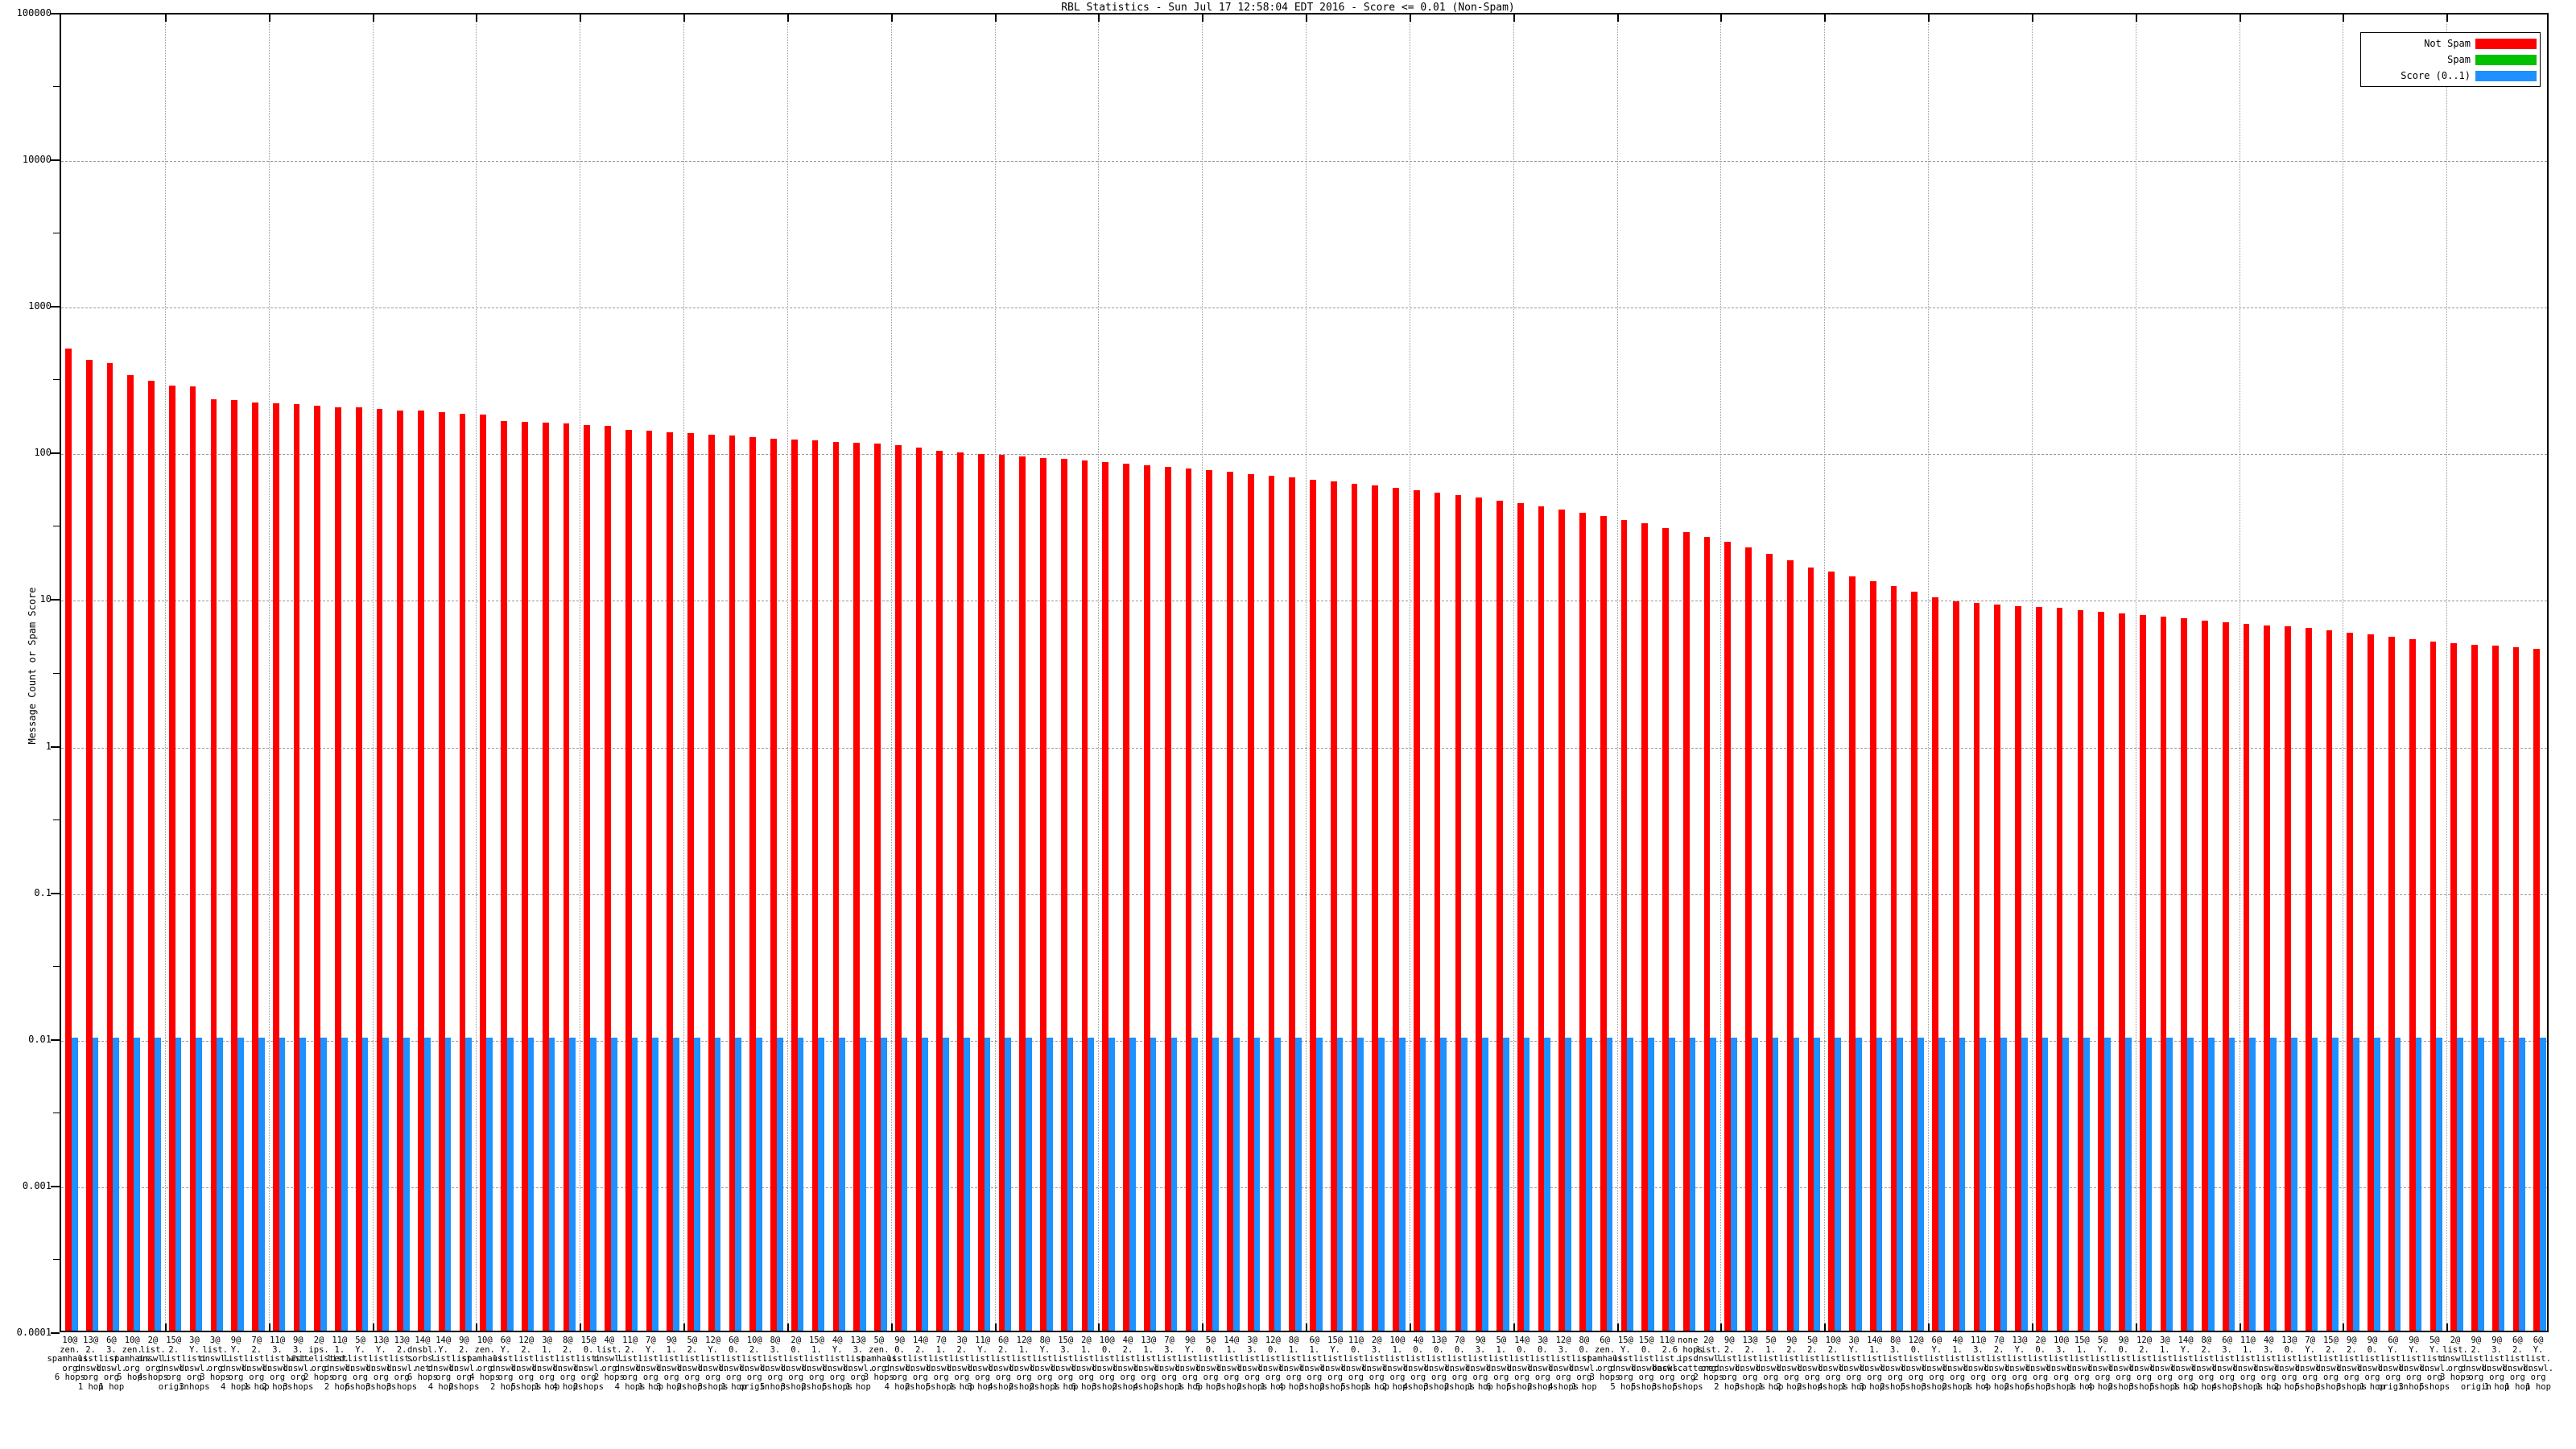 The image size is (2576, 1449). What do you see at coordinates (215, 1358) in the screenshot?
I see `x-axis-tick-label: 3@ list. dnswl. org 3 hops` at bounding box center [215, 1358].